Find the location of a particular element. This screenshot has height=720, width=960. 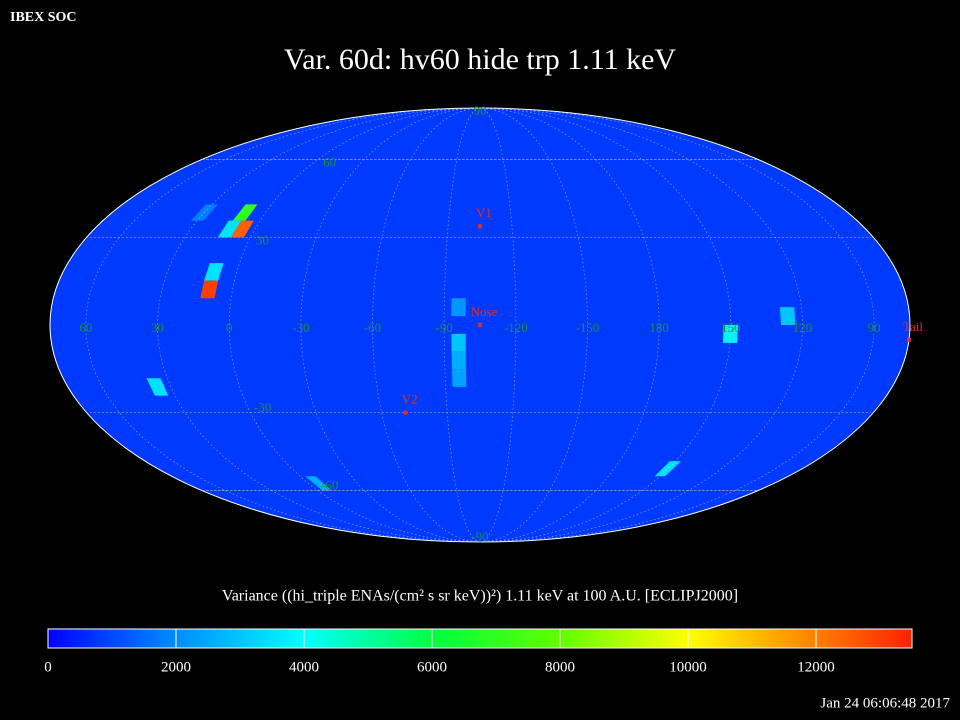

lat-label: 30 is located at coordinates (262, 239).